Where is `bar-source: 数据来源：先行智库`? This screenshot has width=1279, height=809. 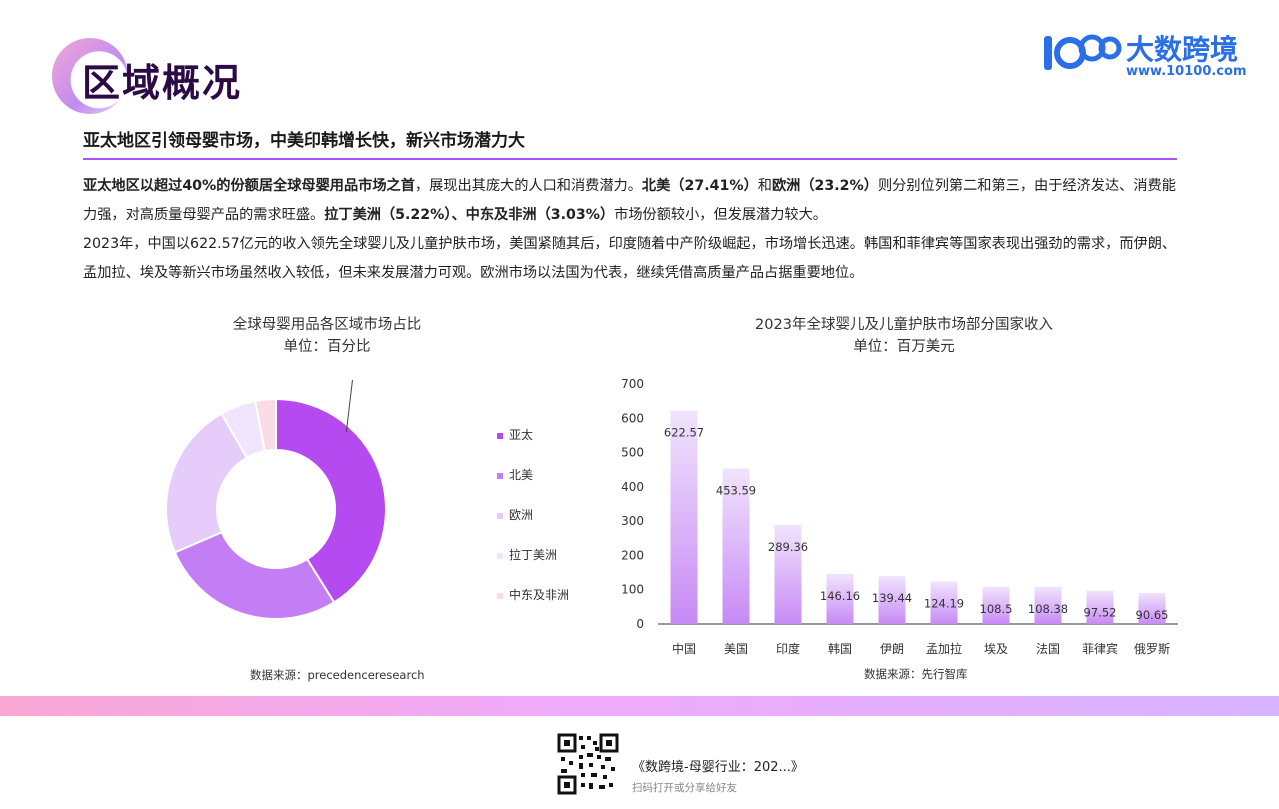
bar-source: 数据来源：先行智库 is located at coordinates (916, 674).